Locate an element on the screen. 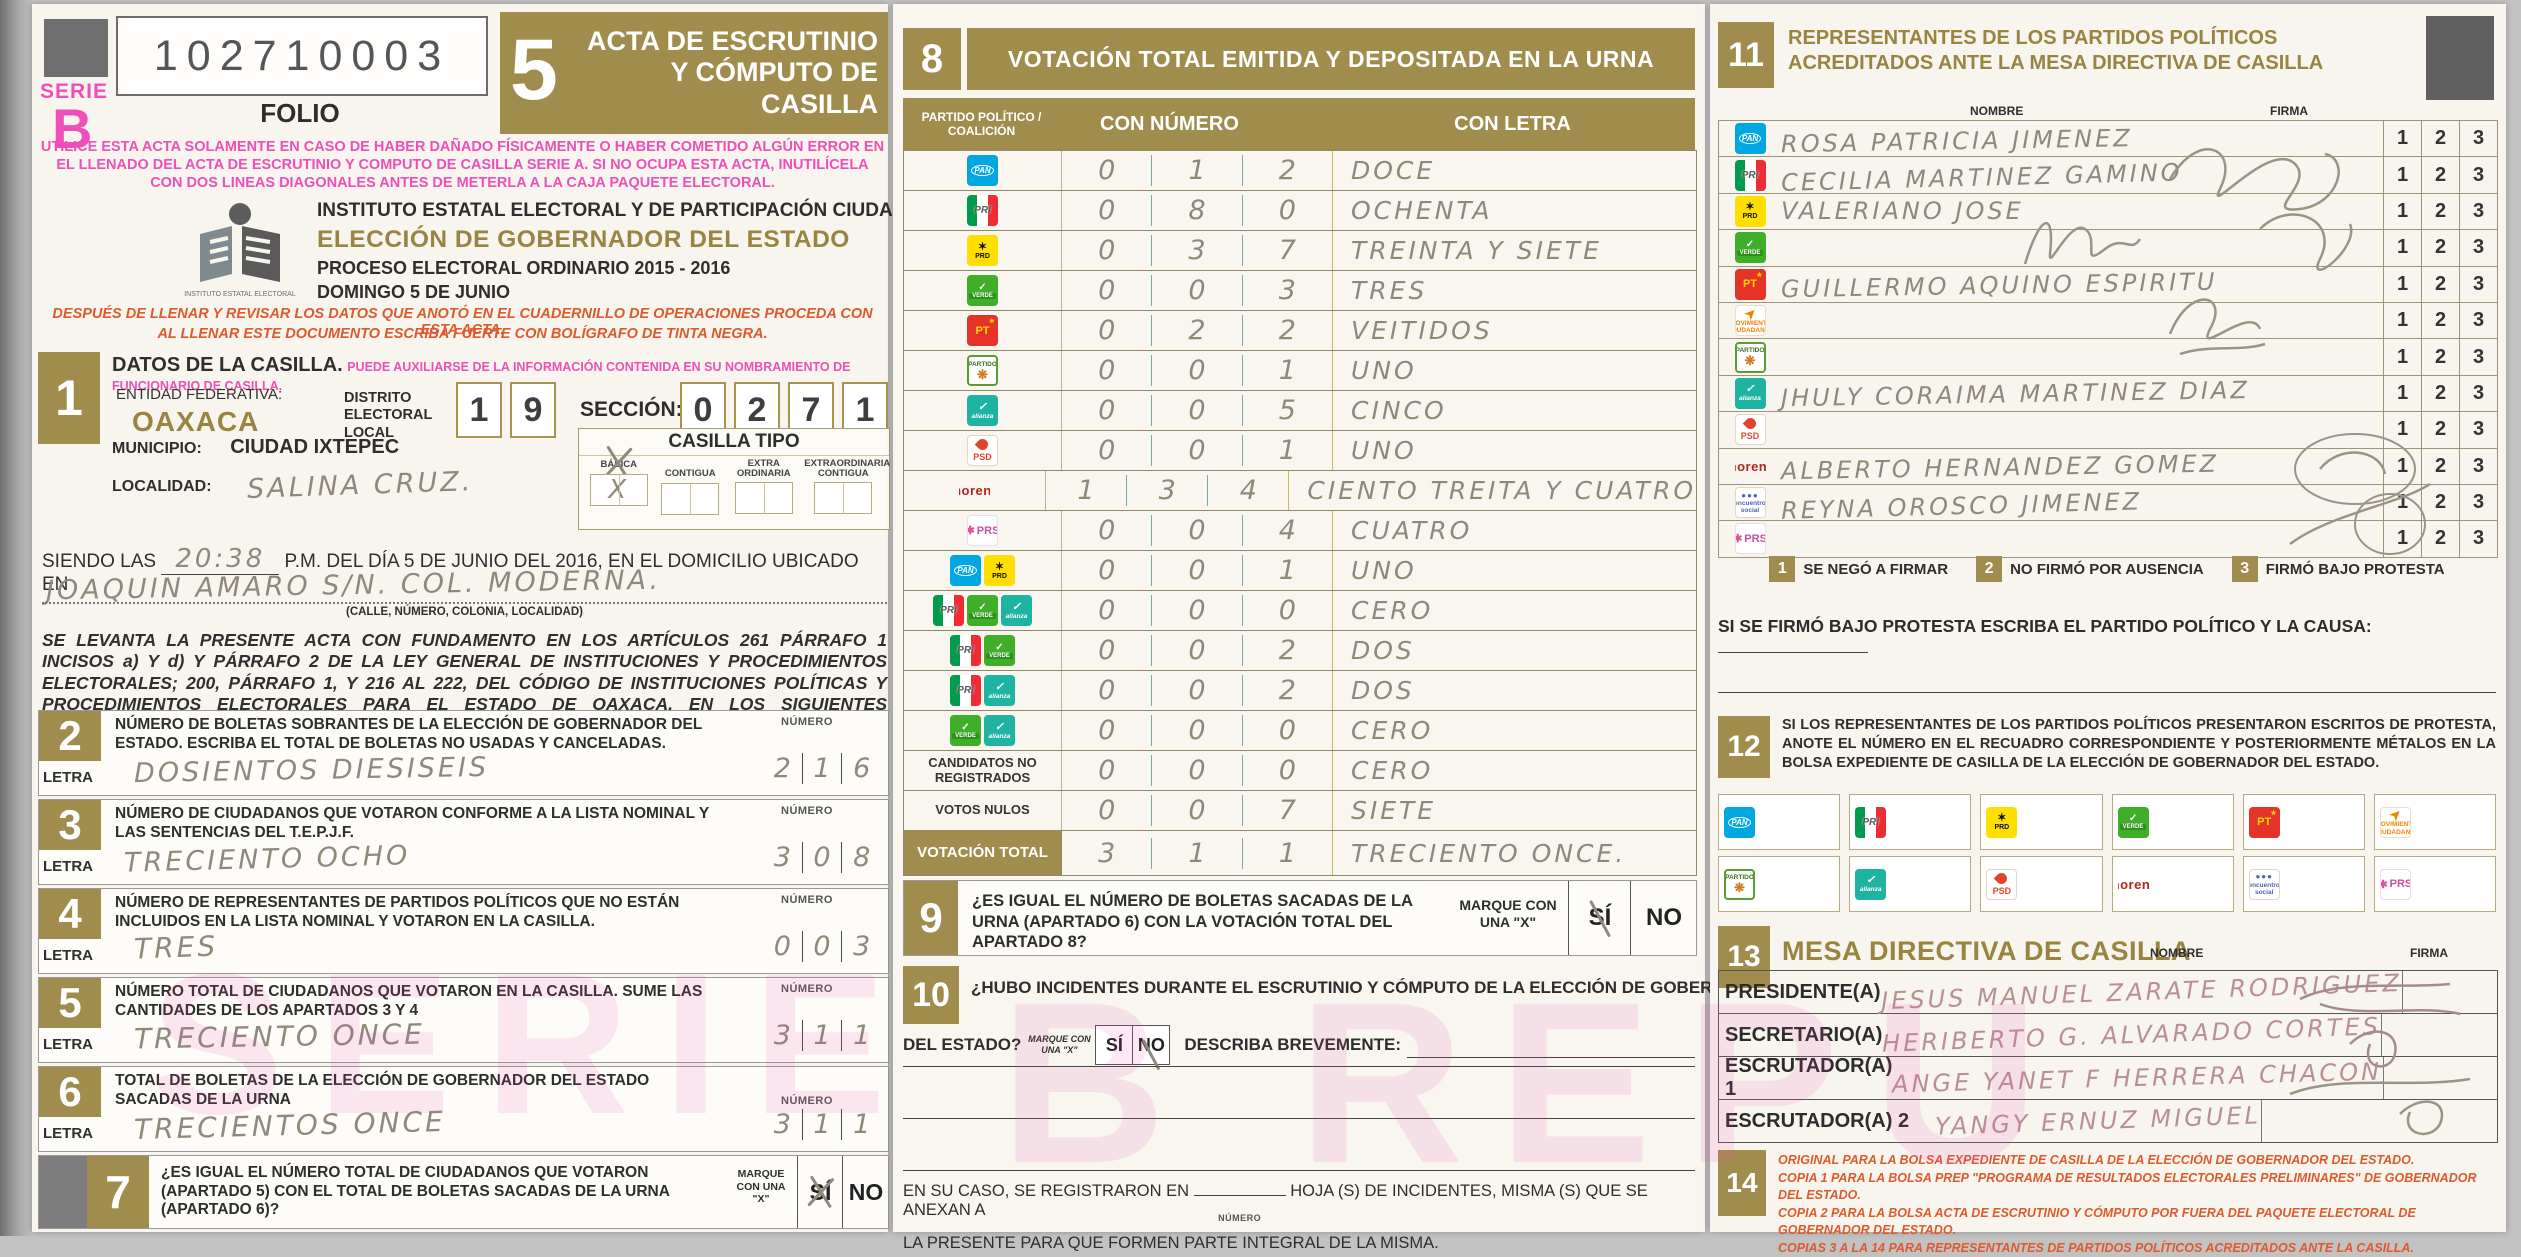 This screenshot has height=1257, width=2521. corner-gray-square is located at coordinates (76, 48).